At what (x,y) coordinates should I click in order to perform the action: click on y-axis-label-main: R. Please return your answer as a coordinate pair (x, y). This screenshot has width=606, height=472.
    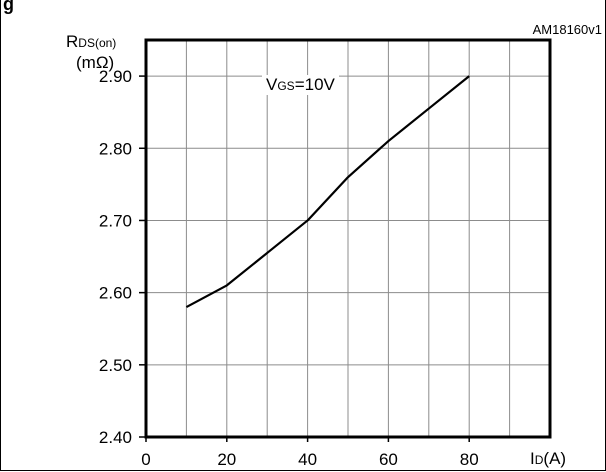
    Looking at the image, I should click on (72, 41).